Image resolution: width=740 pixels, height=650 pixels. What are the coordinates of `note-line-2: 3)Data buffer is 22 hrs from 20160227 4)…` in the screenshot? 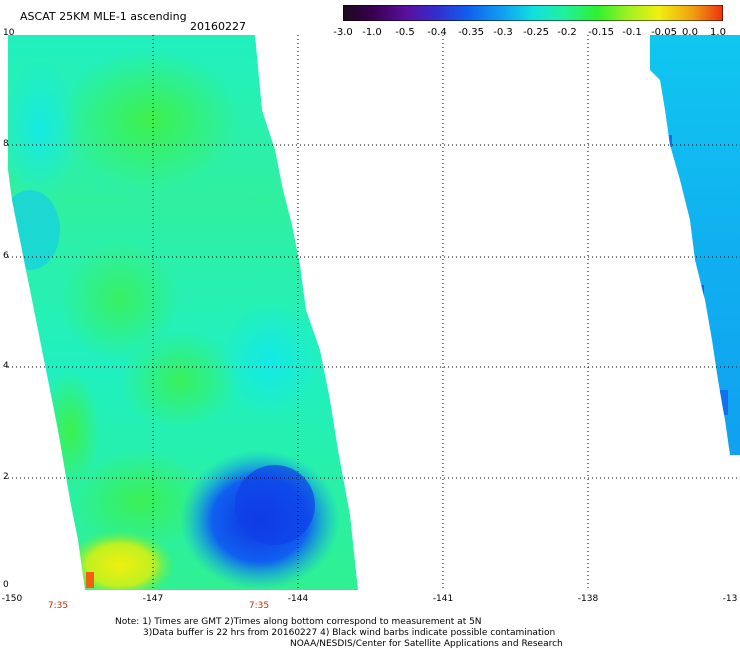 It's located at (349, 633).